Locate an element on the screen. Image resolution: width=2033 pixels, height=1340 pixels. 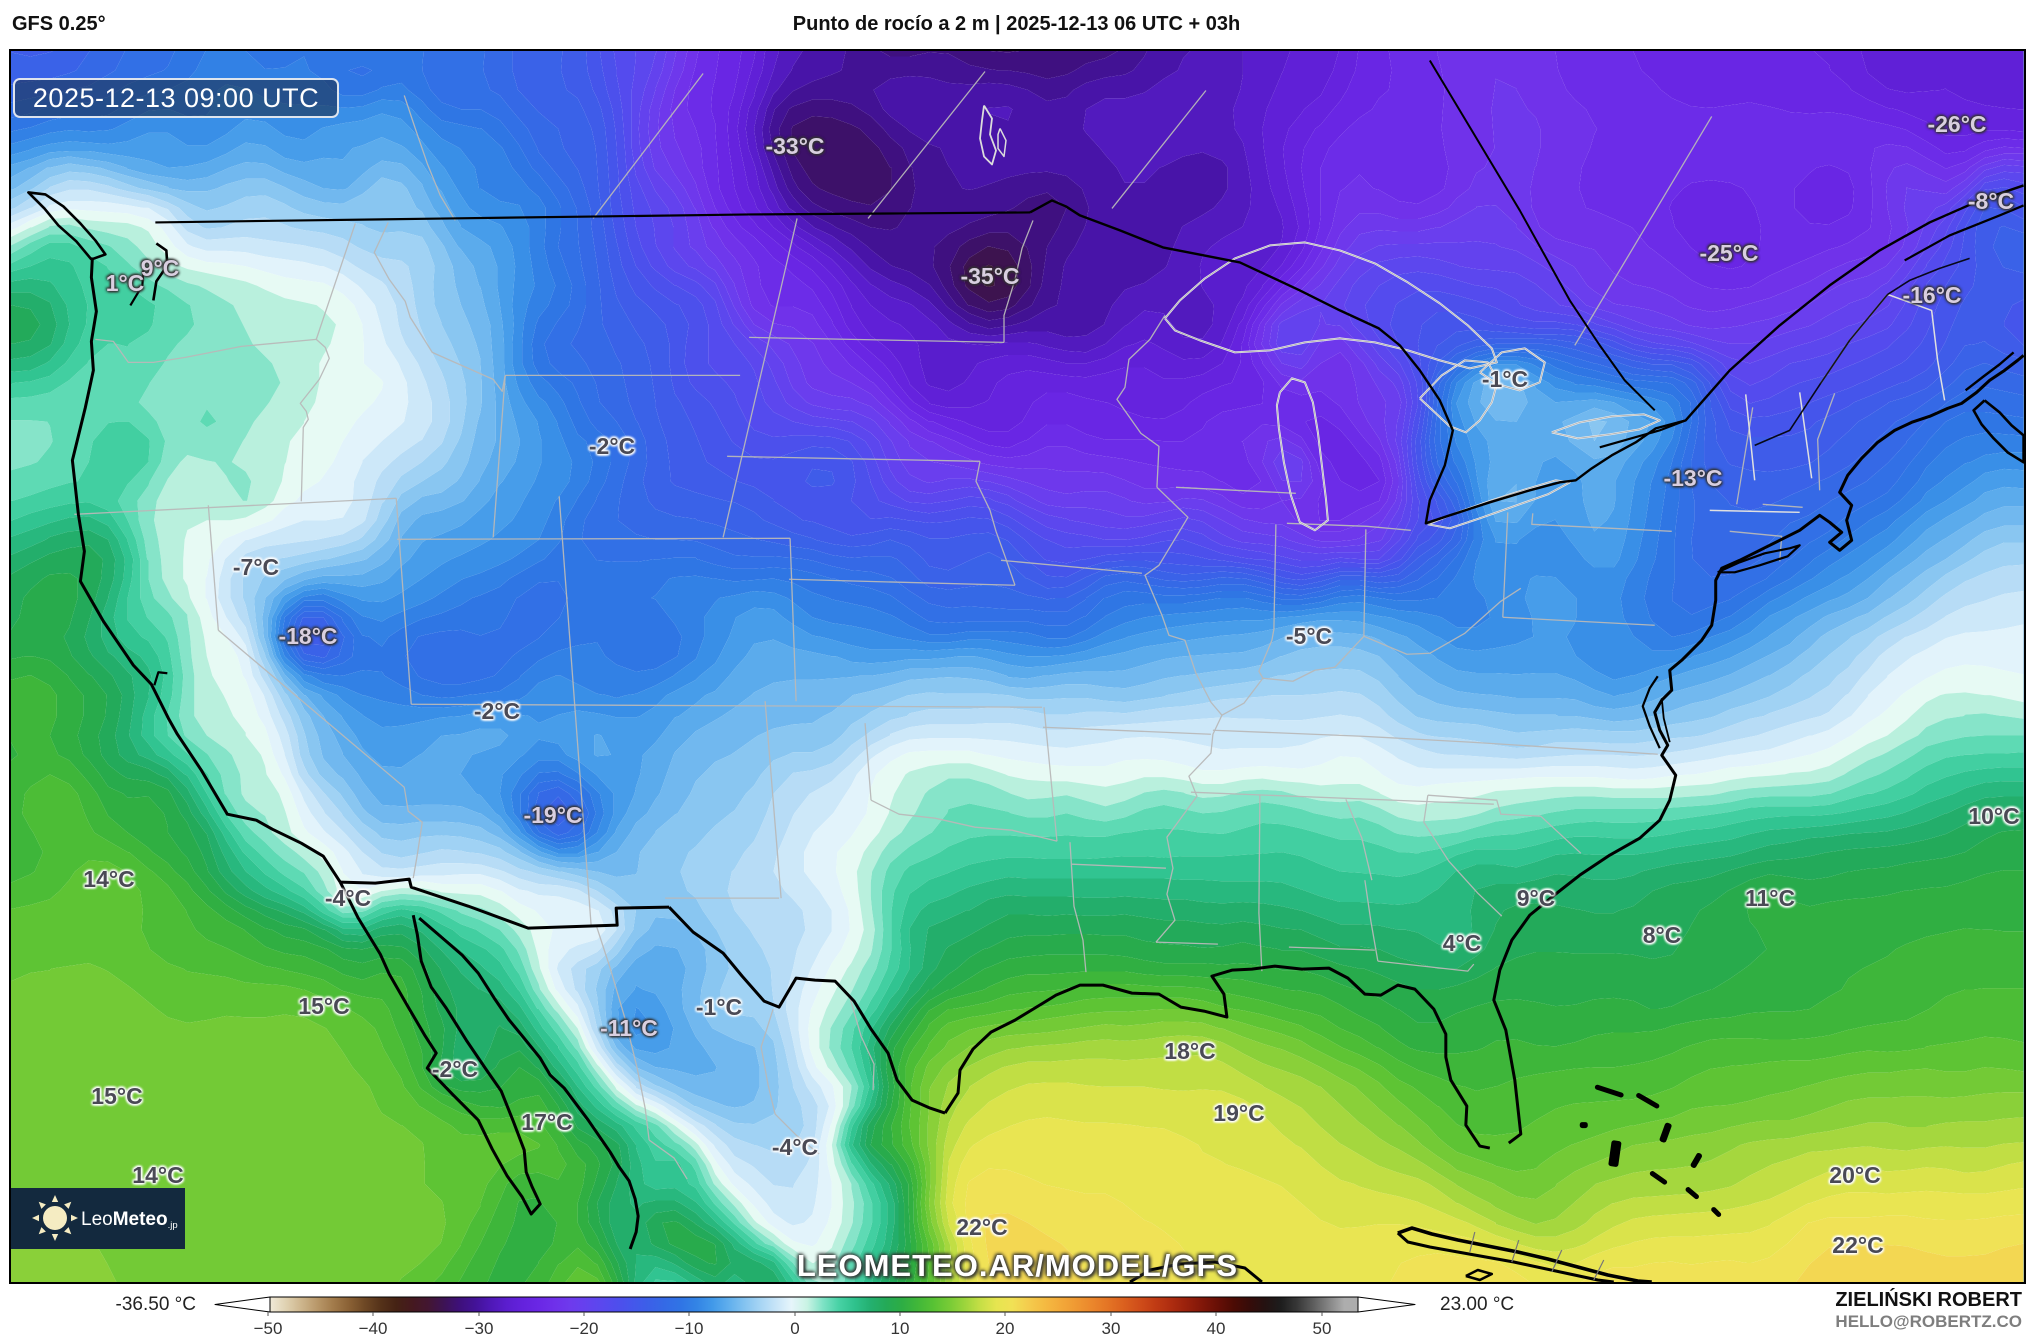
svg-text: −30 is located at coordinates (479, 1328).